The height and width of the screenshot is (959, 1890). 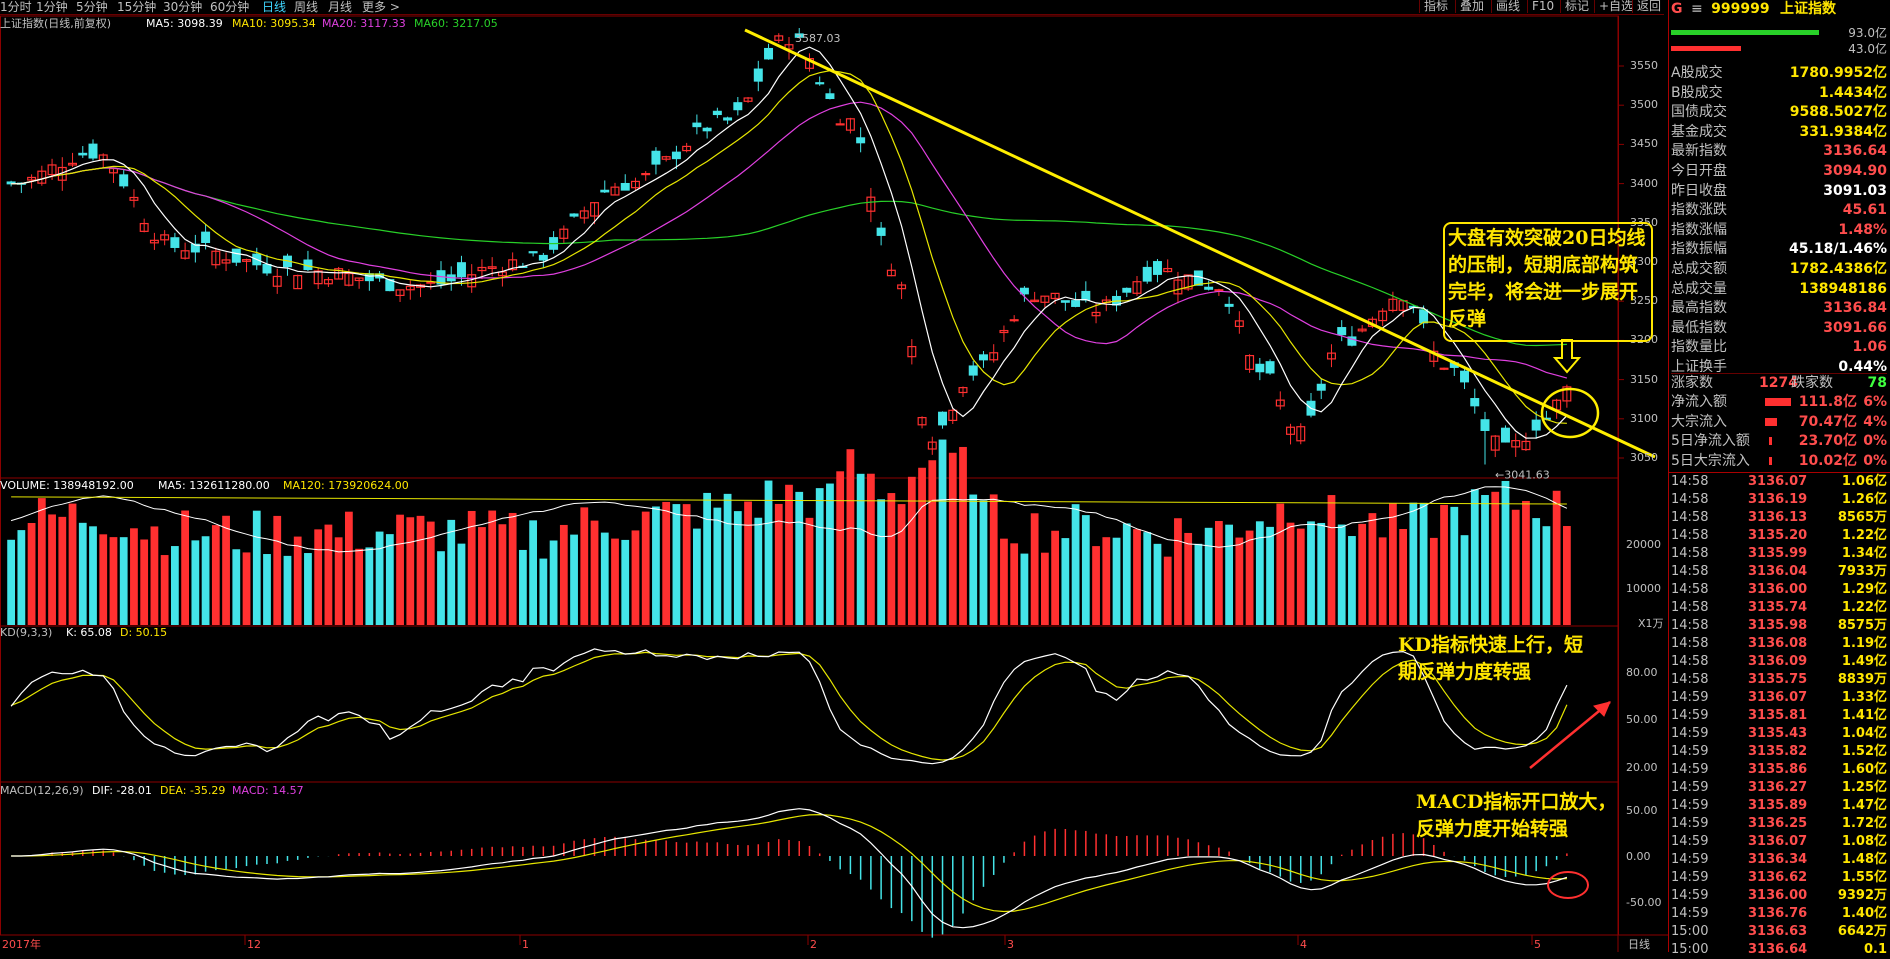 I want to click on f10-button: F10, so click(x=1542, y=6).